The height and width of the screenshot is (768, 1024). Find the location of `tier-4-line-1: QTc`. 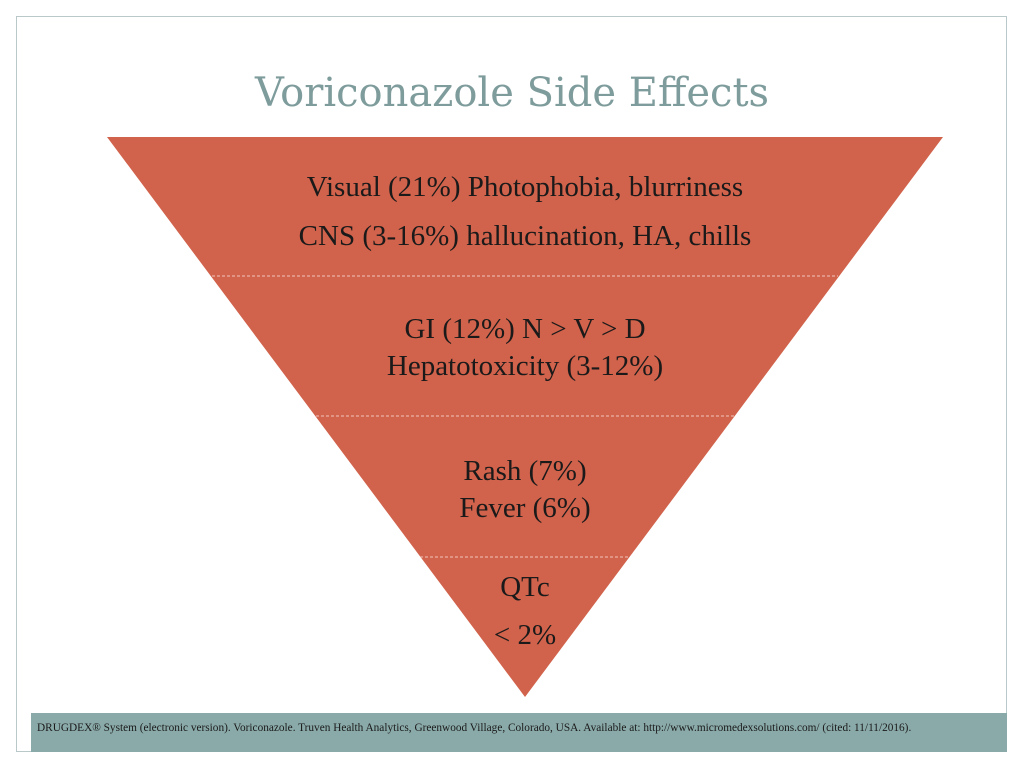

tier-4-line-1: QTc is located at coordinates (525, 587).